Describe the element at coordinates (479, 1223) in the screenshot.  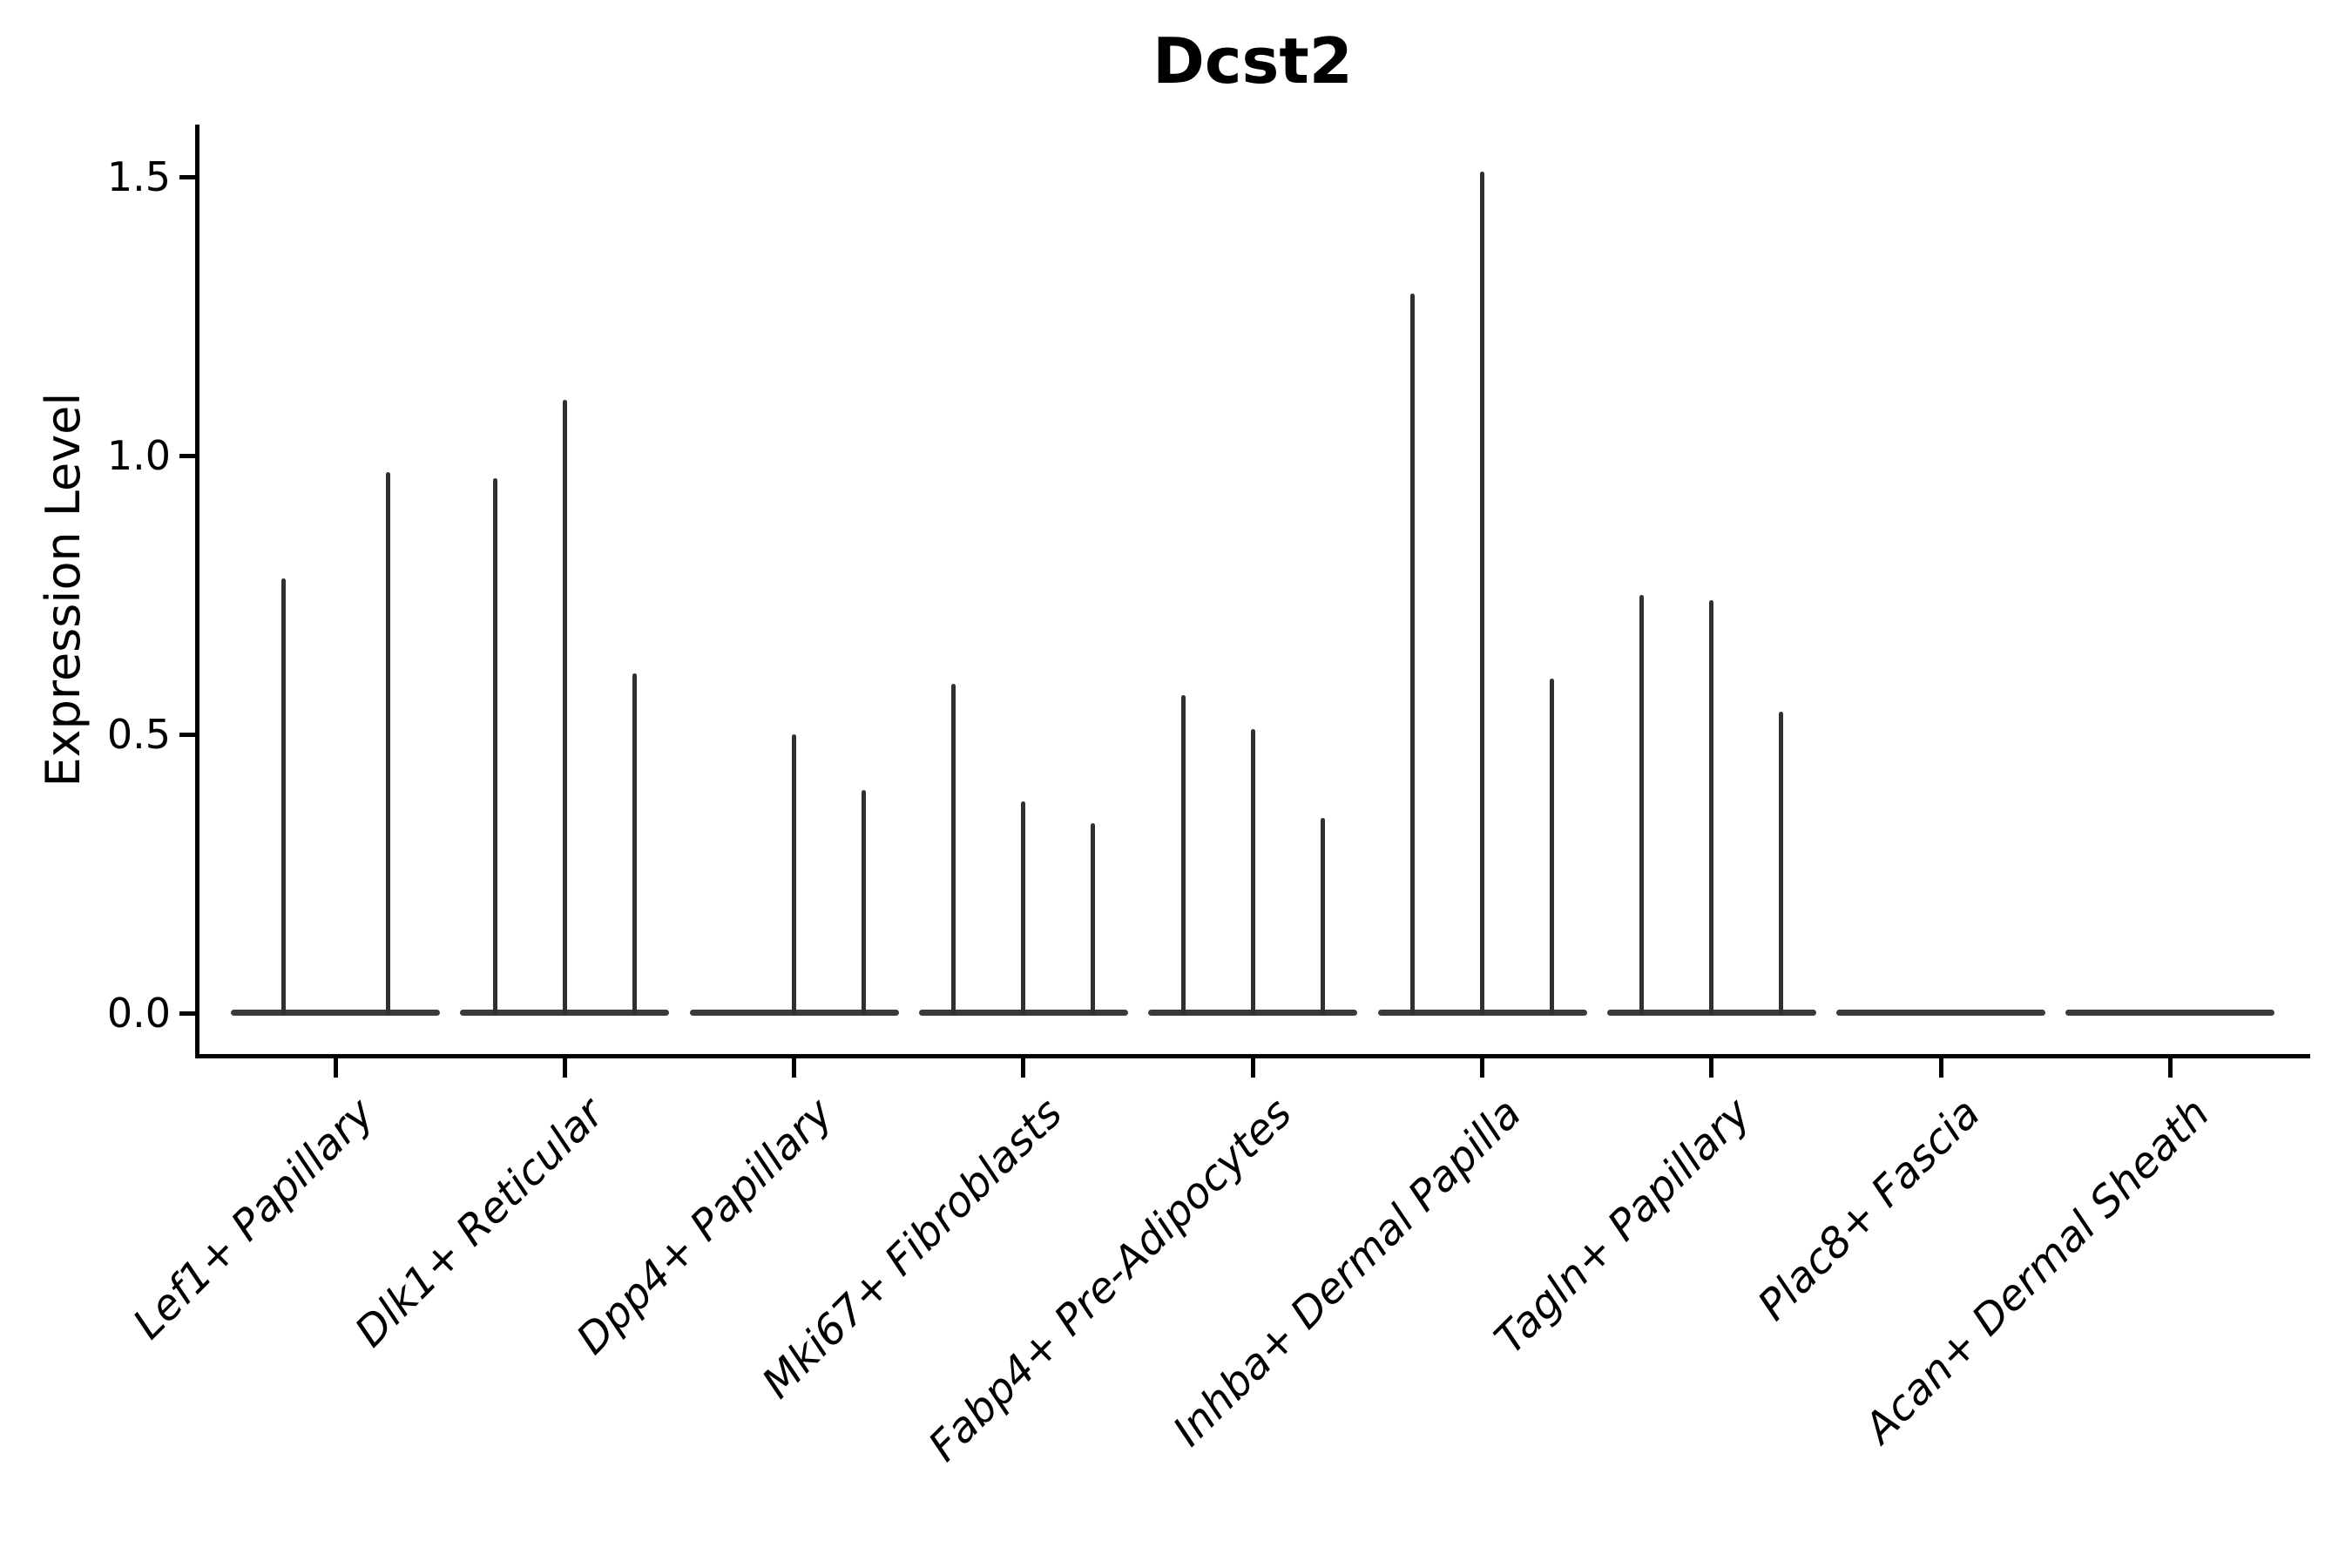
I see `x-tick-label: Dlk1+ Reticular` at that location.